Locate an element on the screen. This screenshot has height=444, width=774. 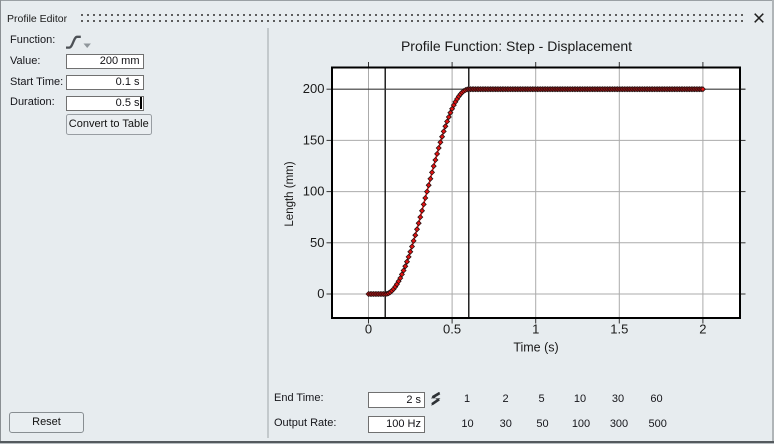
svg-text: 150 is located at coordinates (314, 139).